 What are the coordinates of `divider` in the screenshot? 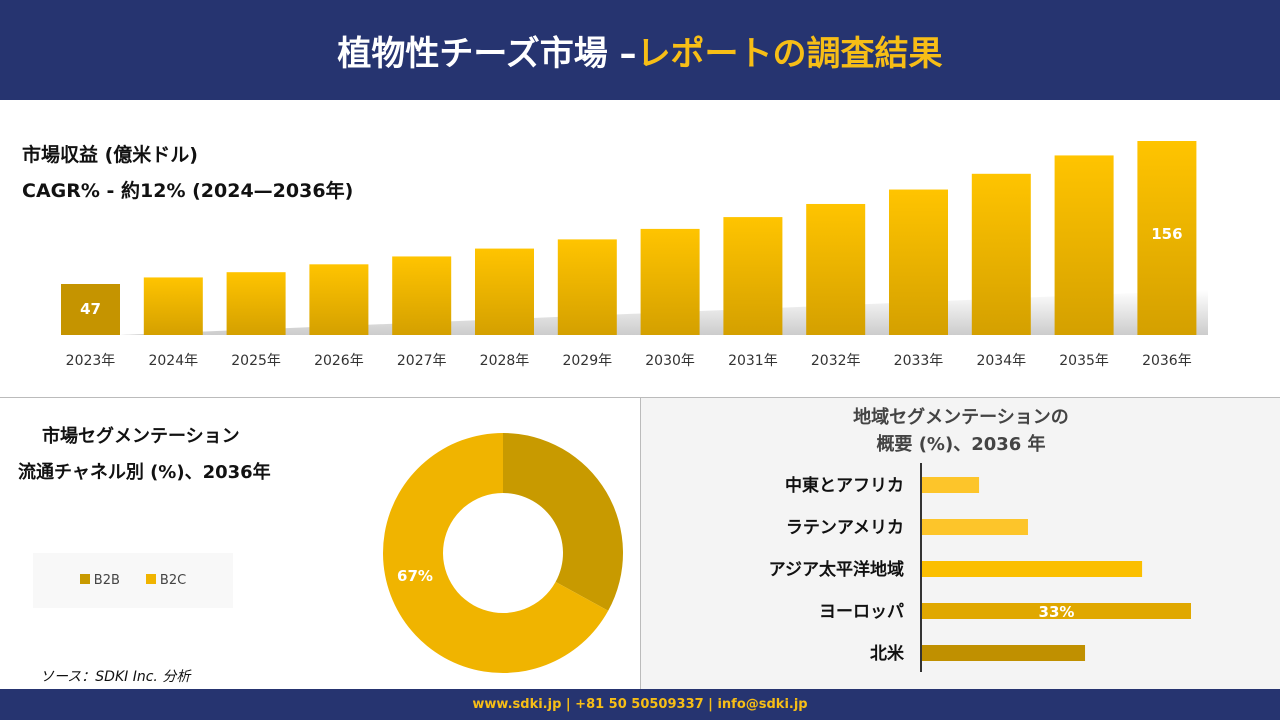 It's located at (640, 397).